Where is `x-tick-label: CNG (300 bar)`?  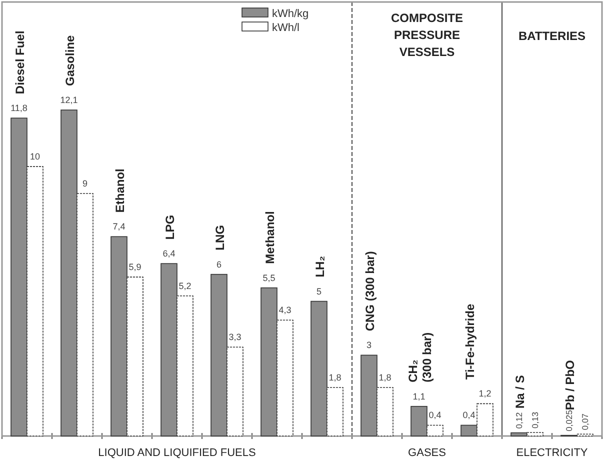 x-tick-label: CNG (300 bar) is located at coordinates (370, 291).